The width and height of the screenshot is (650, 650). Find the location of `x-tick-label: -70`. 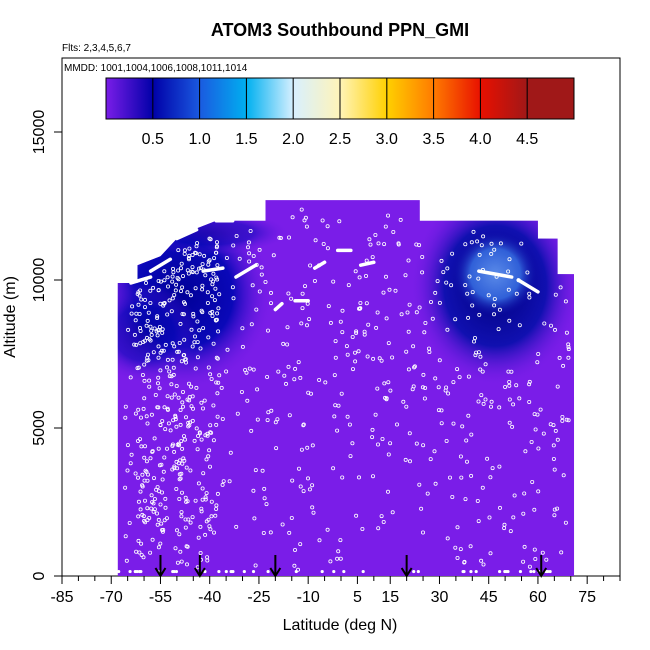

x-tick-label: -70 is located at coordinates (111, 597).